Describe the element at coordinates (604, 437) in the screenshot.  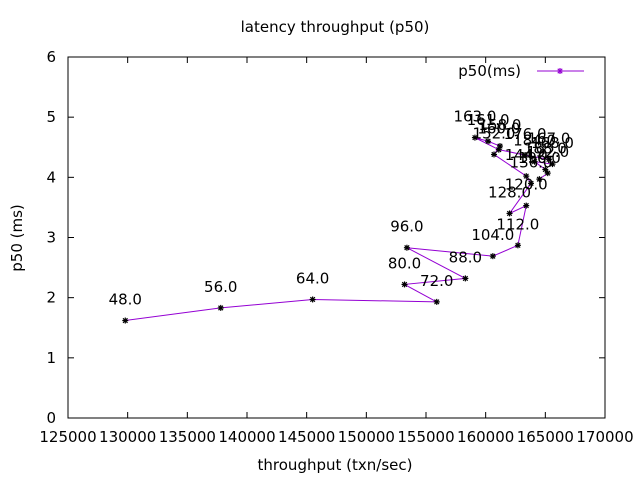
I see `x-tick-label: 170000` at that location.